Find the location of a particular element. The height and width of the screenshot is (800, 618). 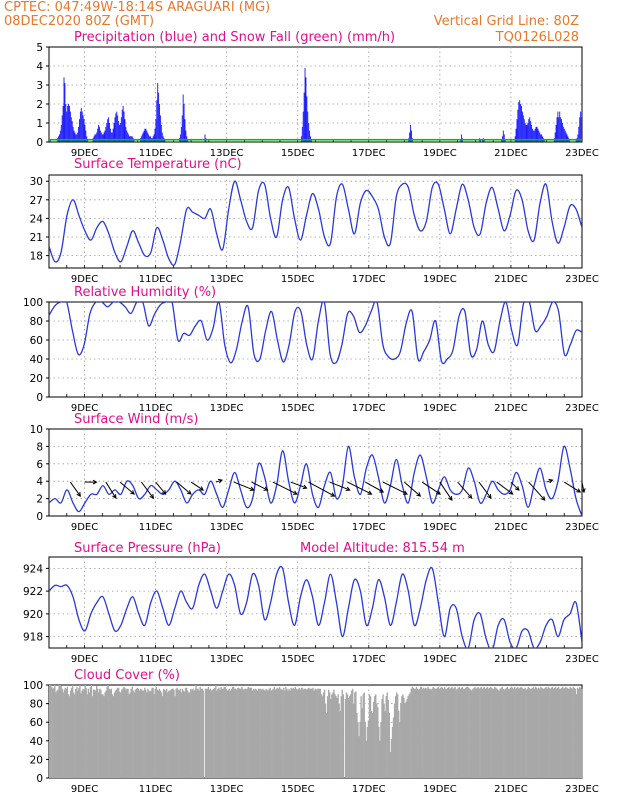

temp-line is located at coordinates (315, 223).